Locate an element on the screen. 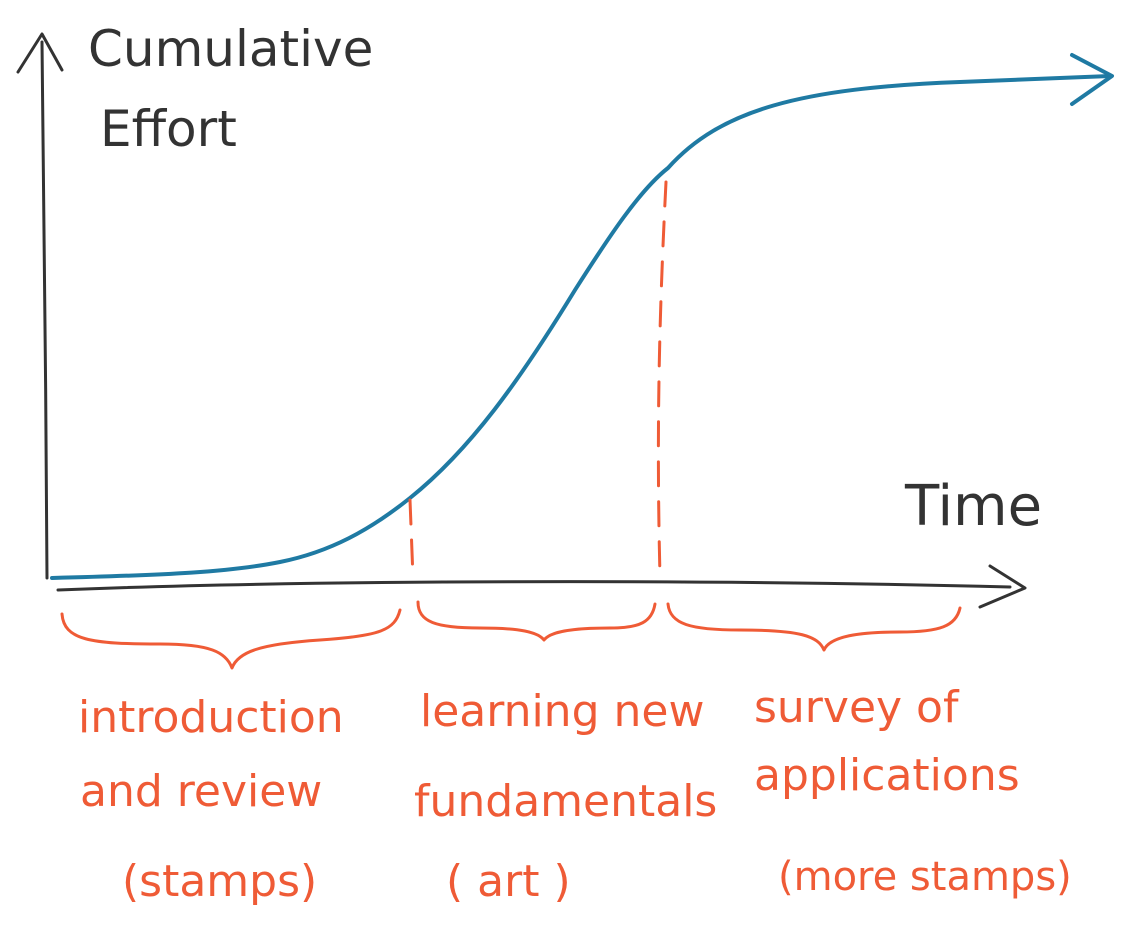 This screenshot has width=1127, height=937. phase-3-line2: applications is located at coordinates (887, 775).